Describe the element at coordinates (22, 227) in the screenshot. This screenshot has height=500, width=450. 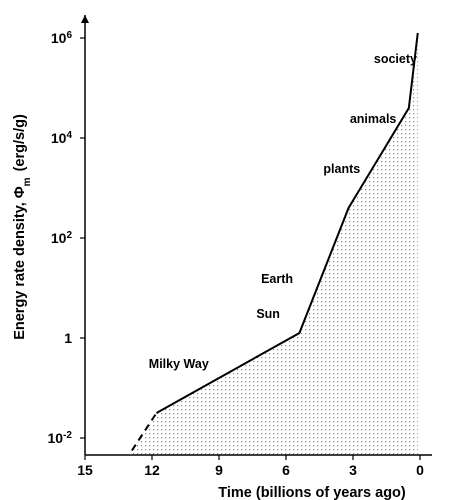
I see `y-axis-title: Energy rate density, Φm (erg/s/g)` at that location.